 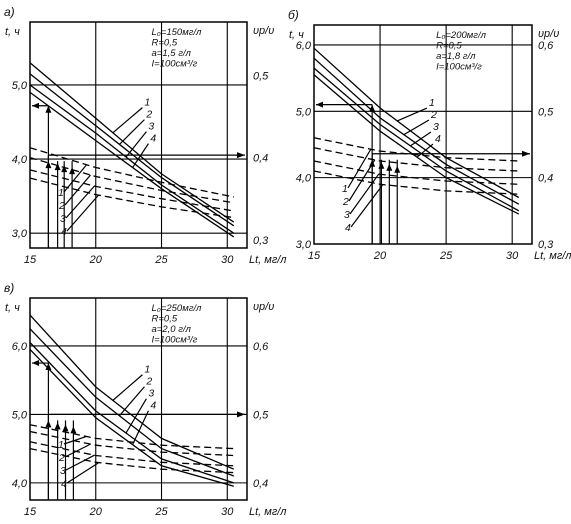 I want to click on panel-label: б), so click(x=293, y=15).